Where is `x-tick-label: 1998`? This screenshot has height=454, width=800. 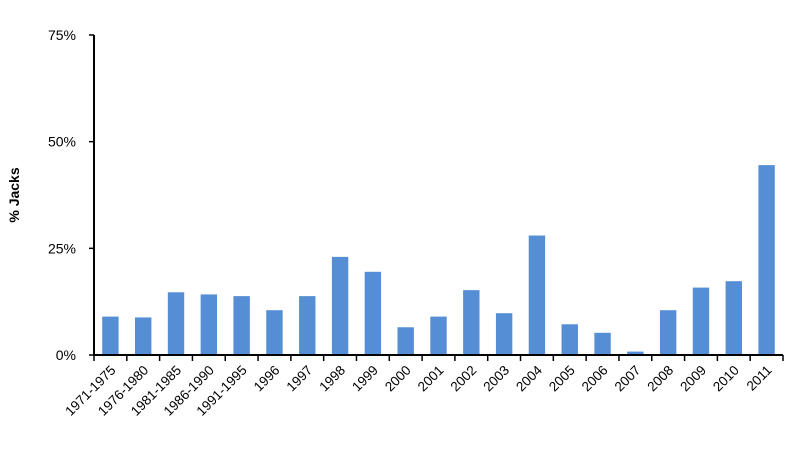 x-tick-label: 1998 is located at coordinates (332, 379).